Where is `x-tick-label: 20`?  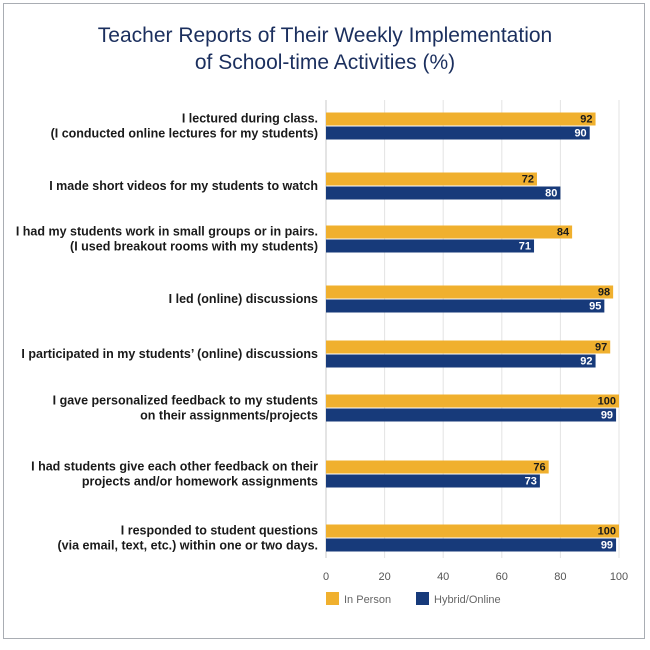
x-tick-label: 20 is located at coordinates (384, 577).